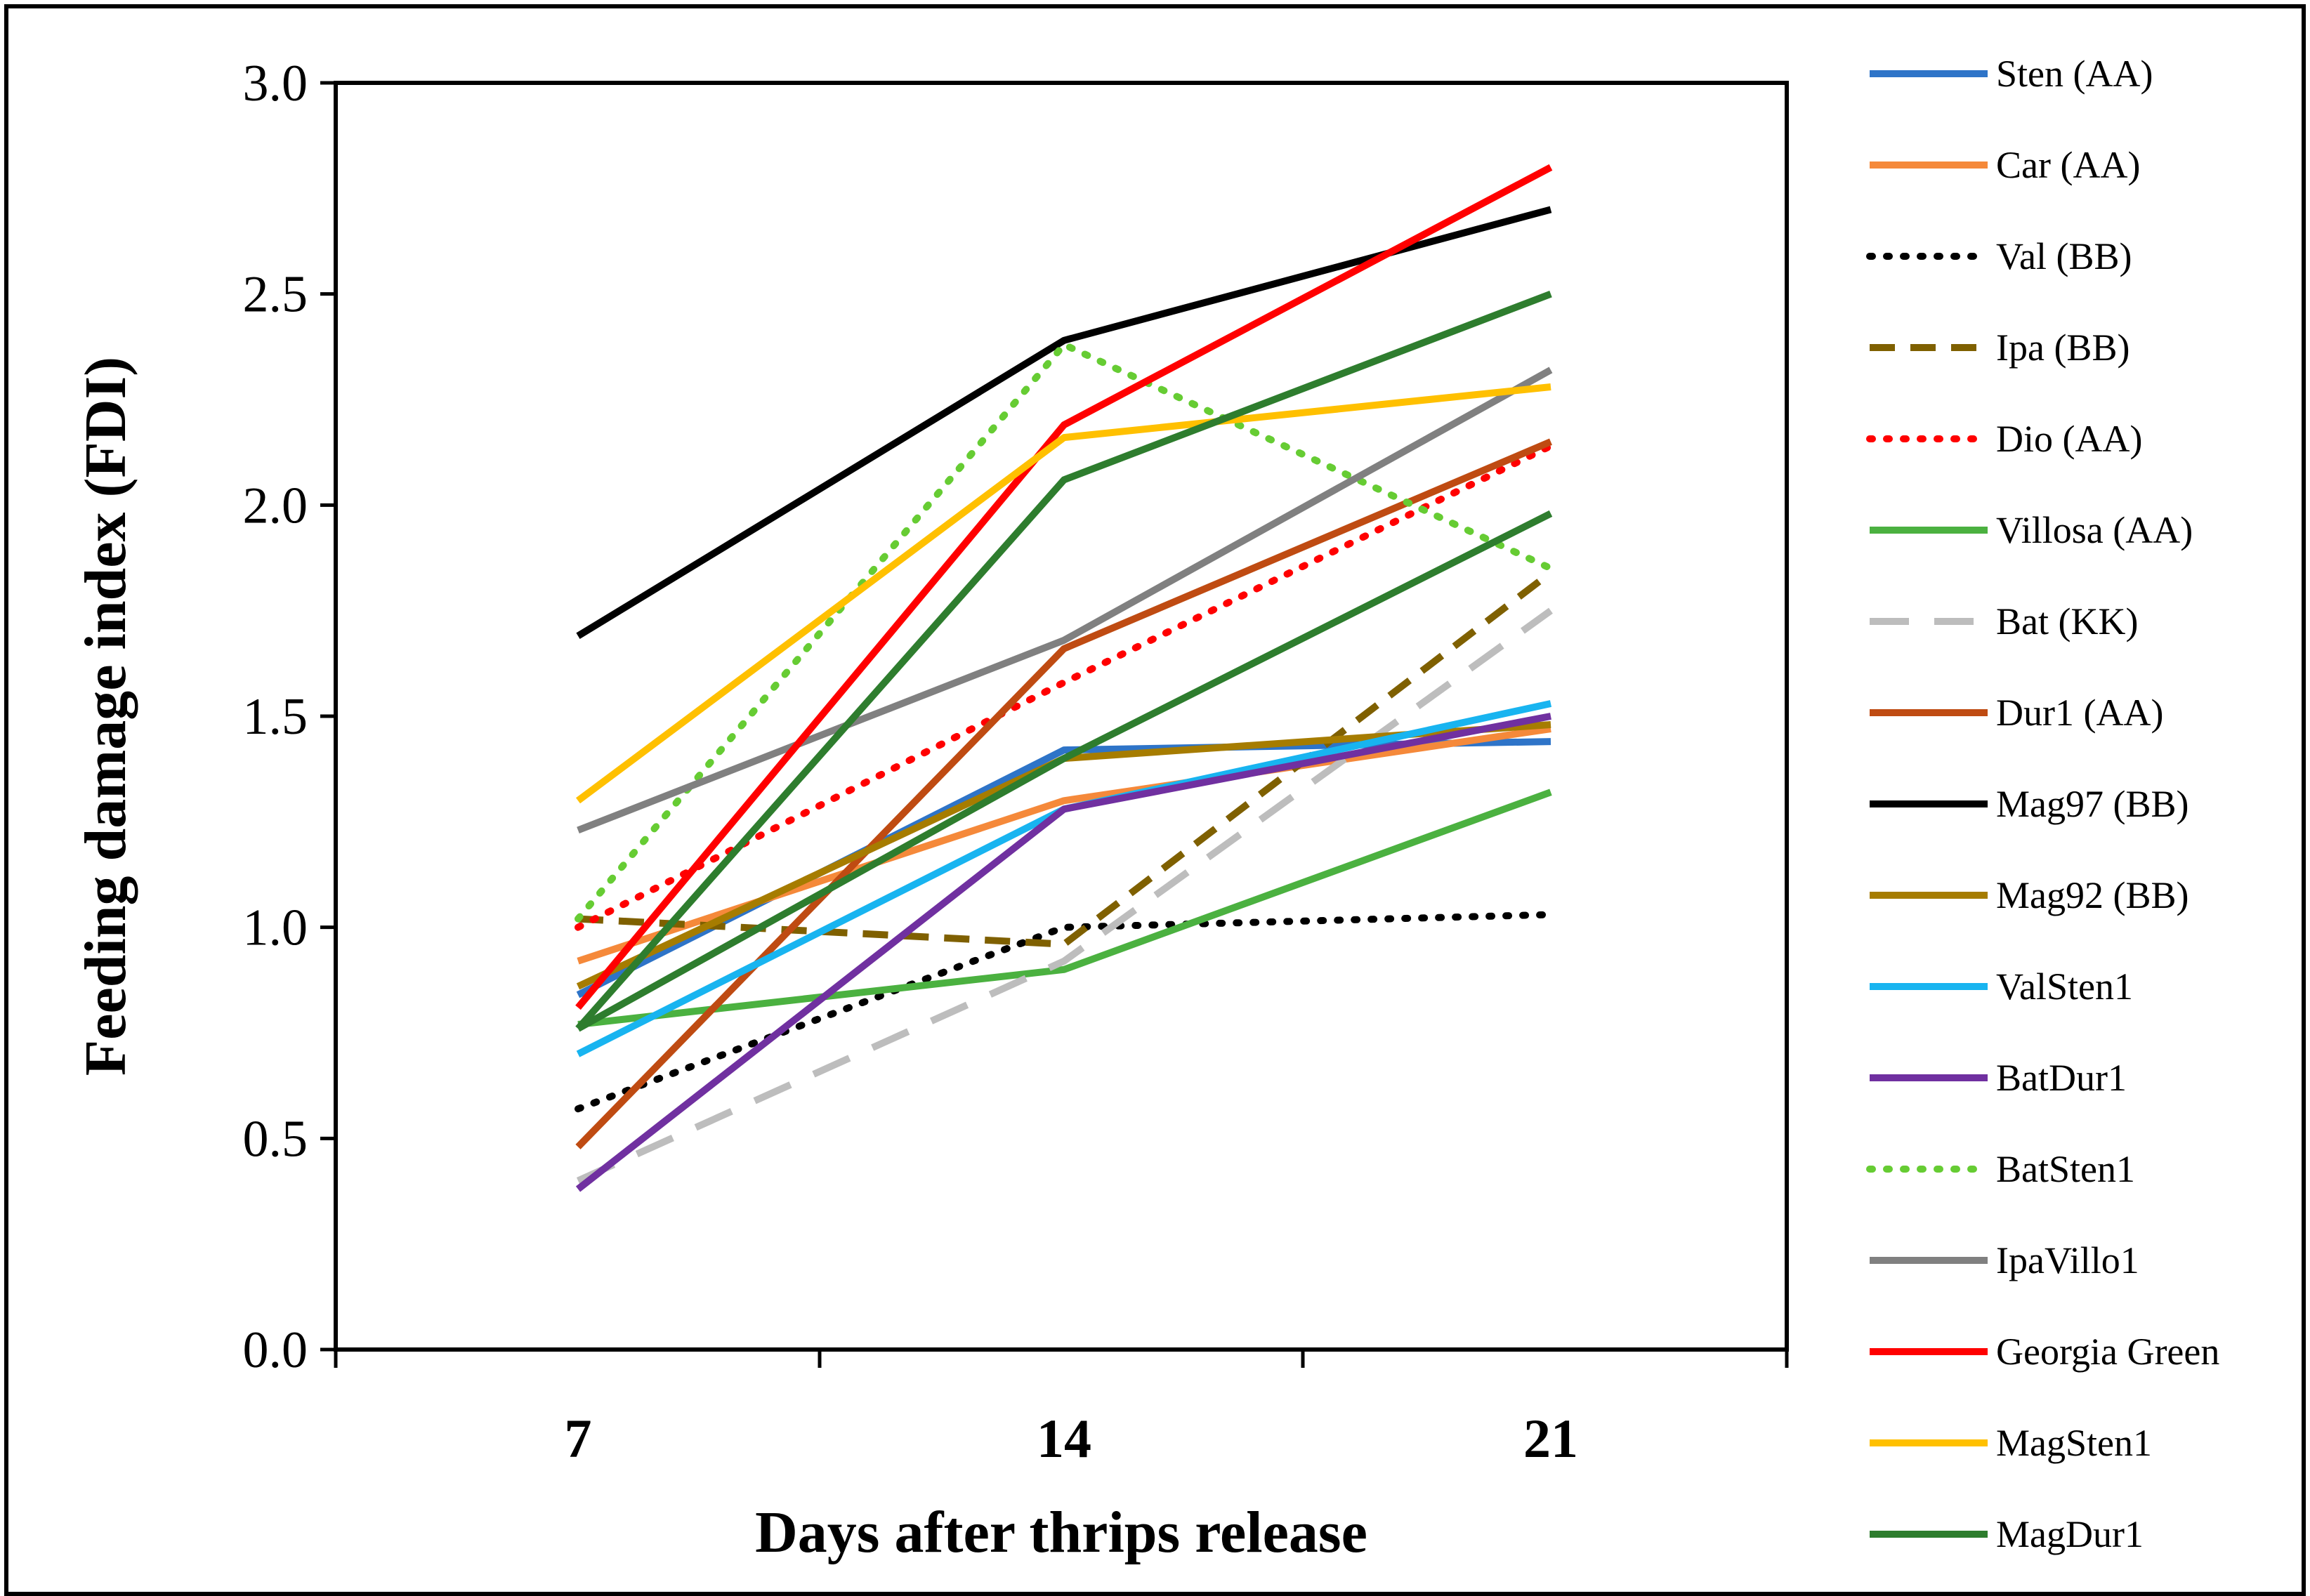 Image resolution: width=2310 pixels, height=1596 pixels. What do you see at coordinates (2074, 74) in the screenshot?
I see `legend-label: Sten (AA)` at bounding box center [2074, 74].